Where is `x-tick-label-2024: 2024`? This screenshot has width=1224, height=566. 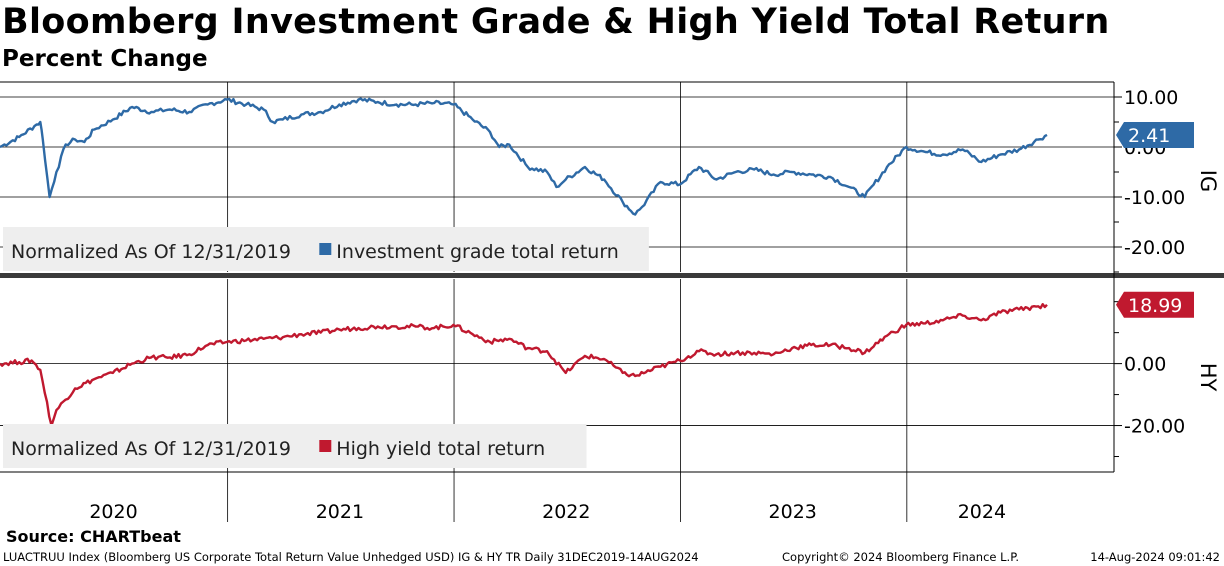
x-tick-label-2024: 2024 is located at coordinates (982, 512).